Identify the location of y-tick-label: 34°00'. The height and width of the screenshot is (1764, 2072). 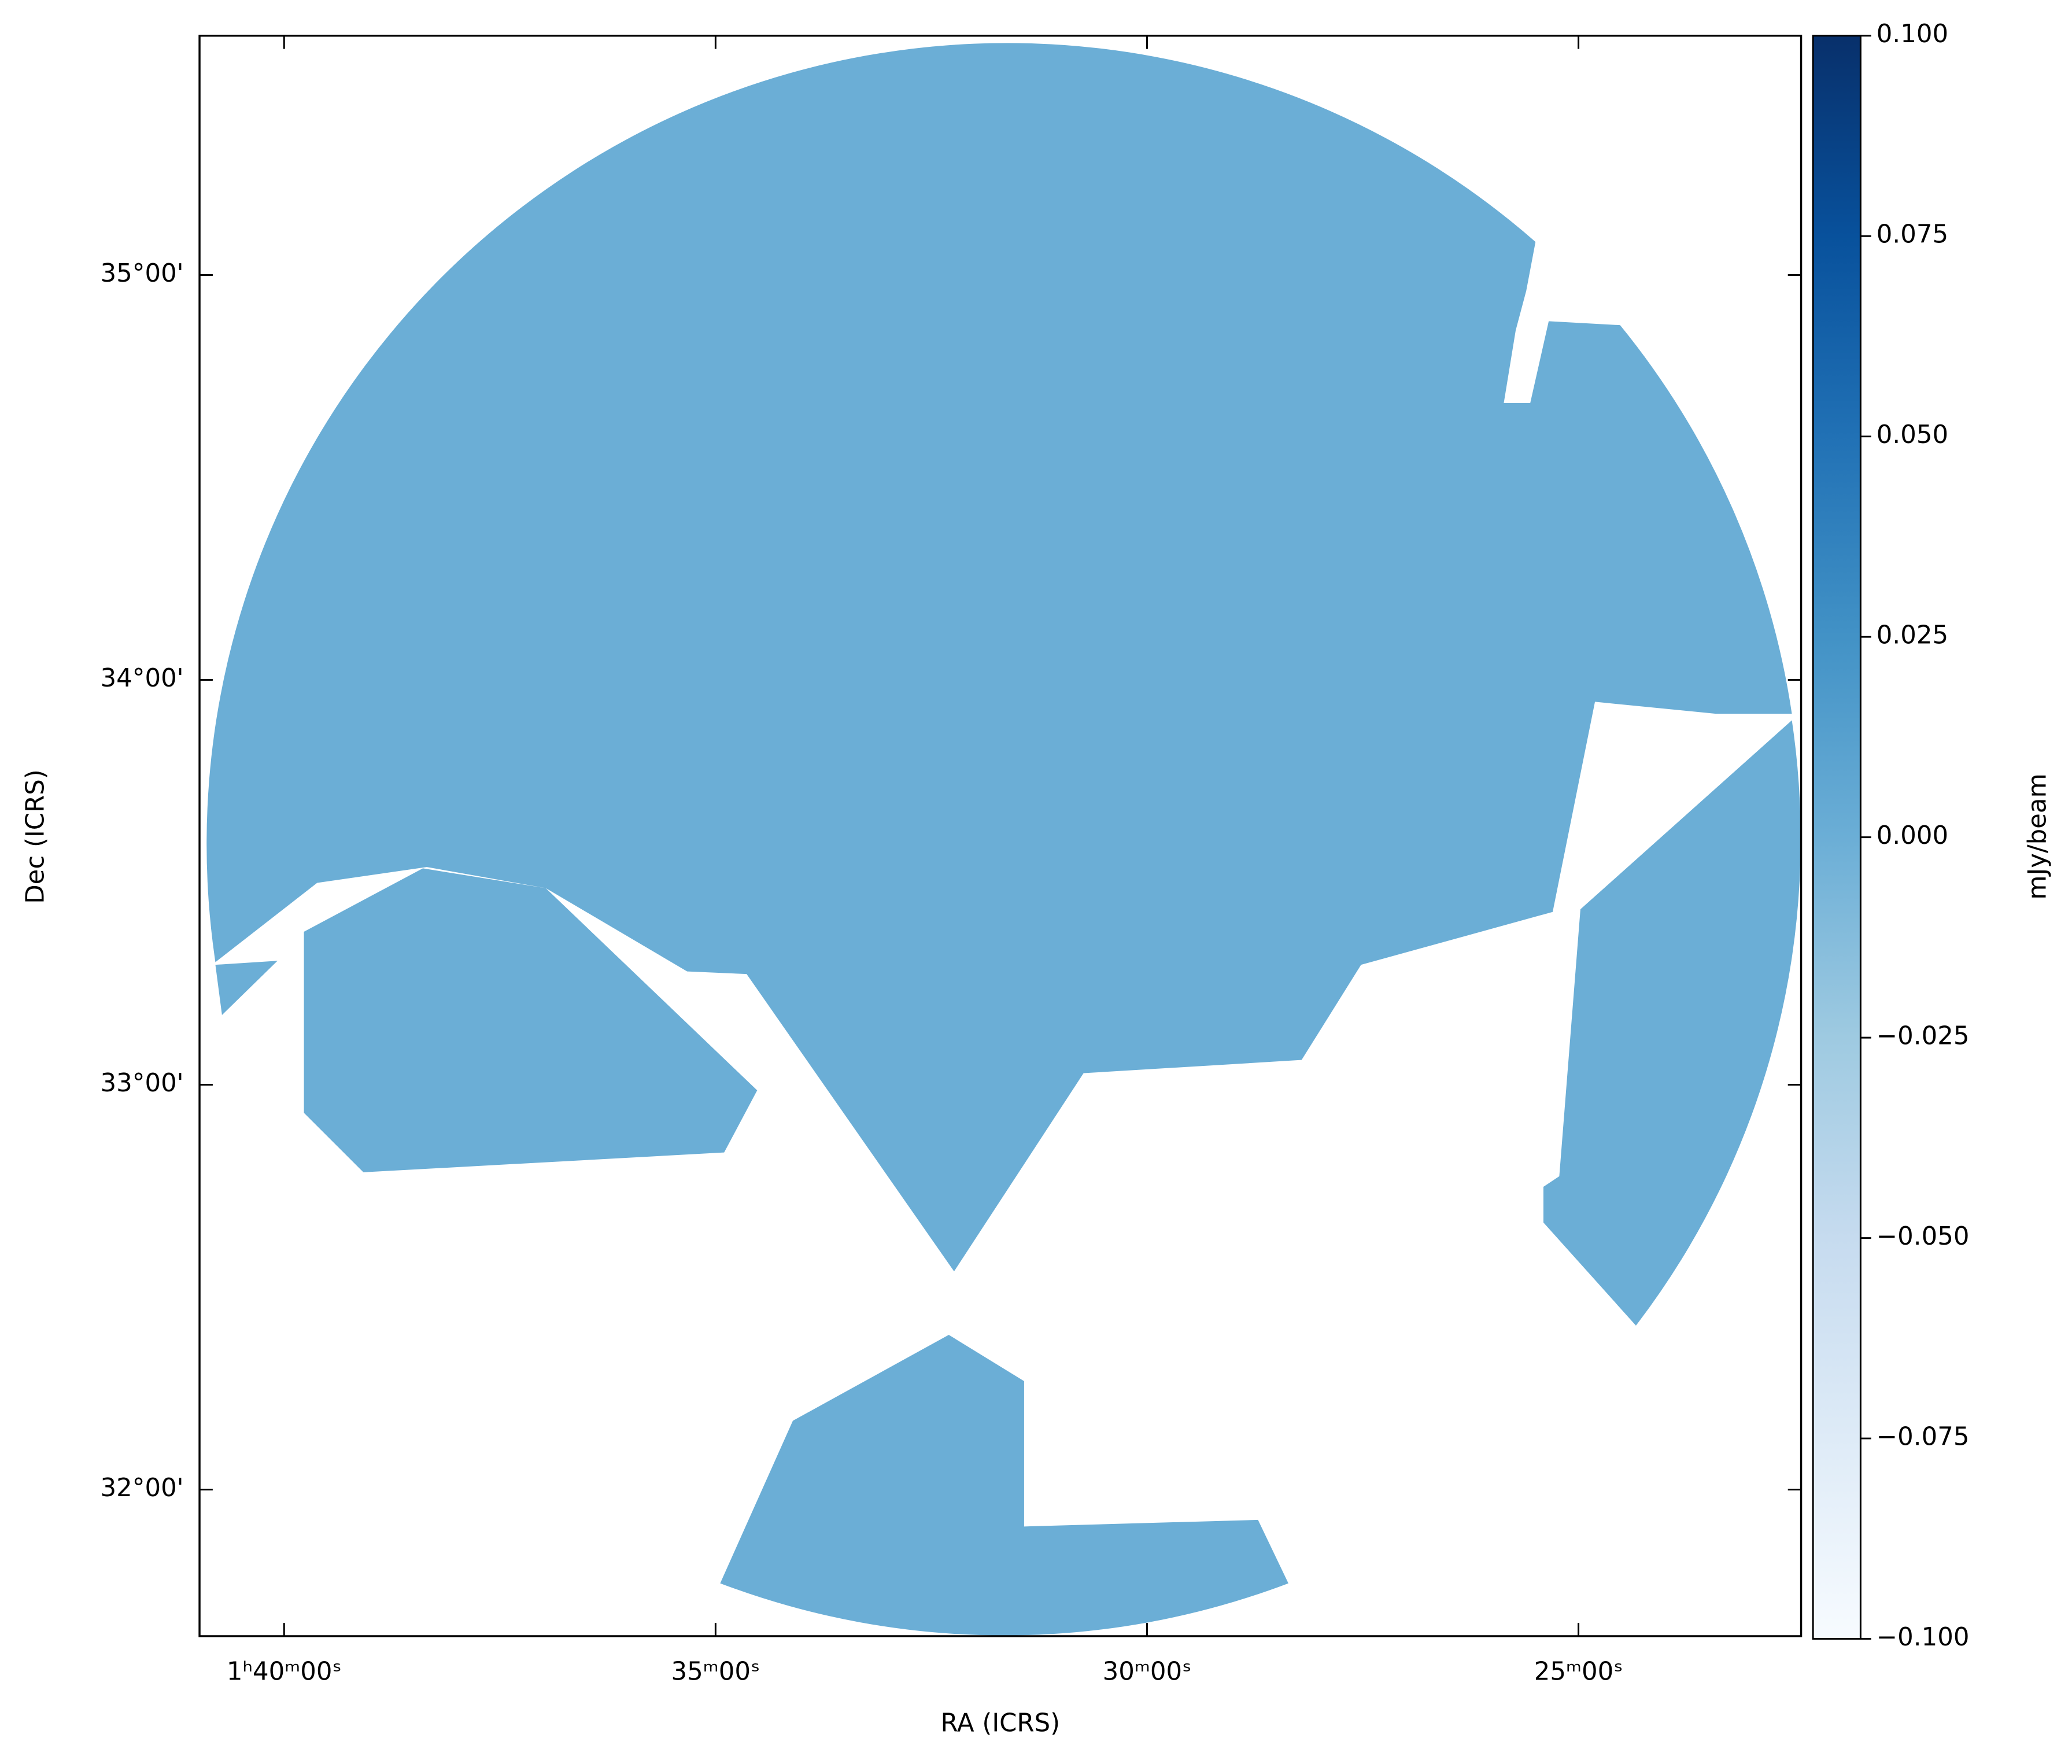
(142, 678).